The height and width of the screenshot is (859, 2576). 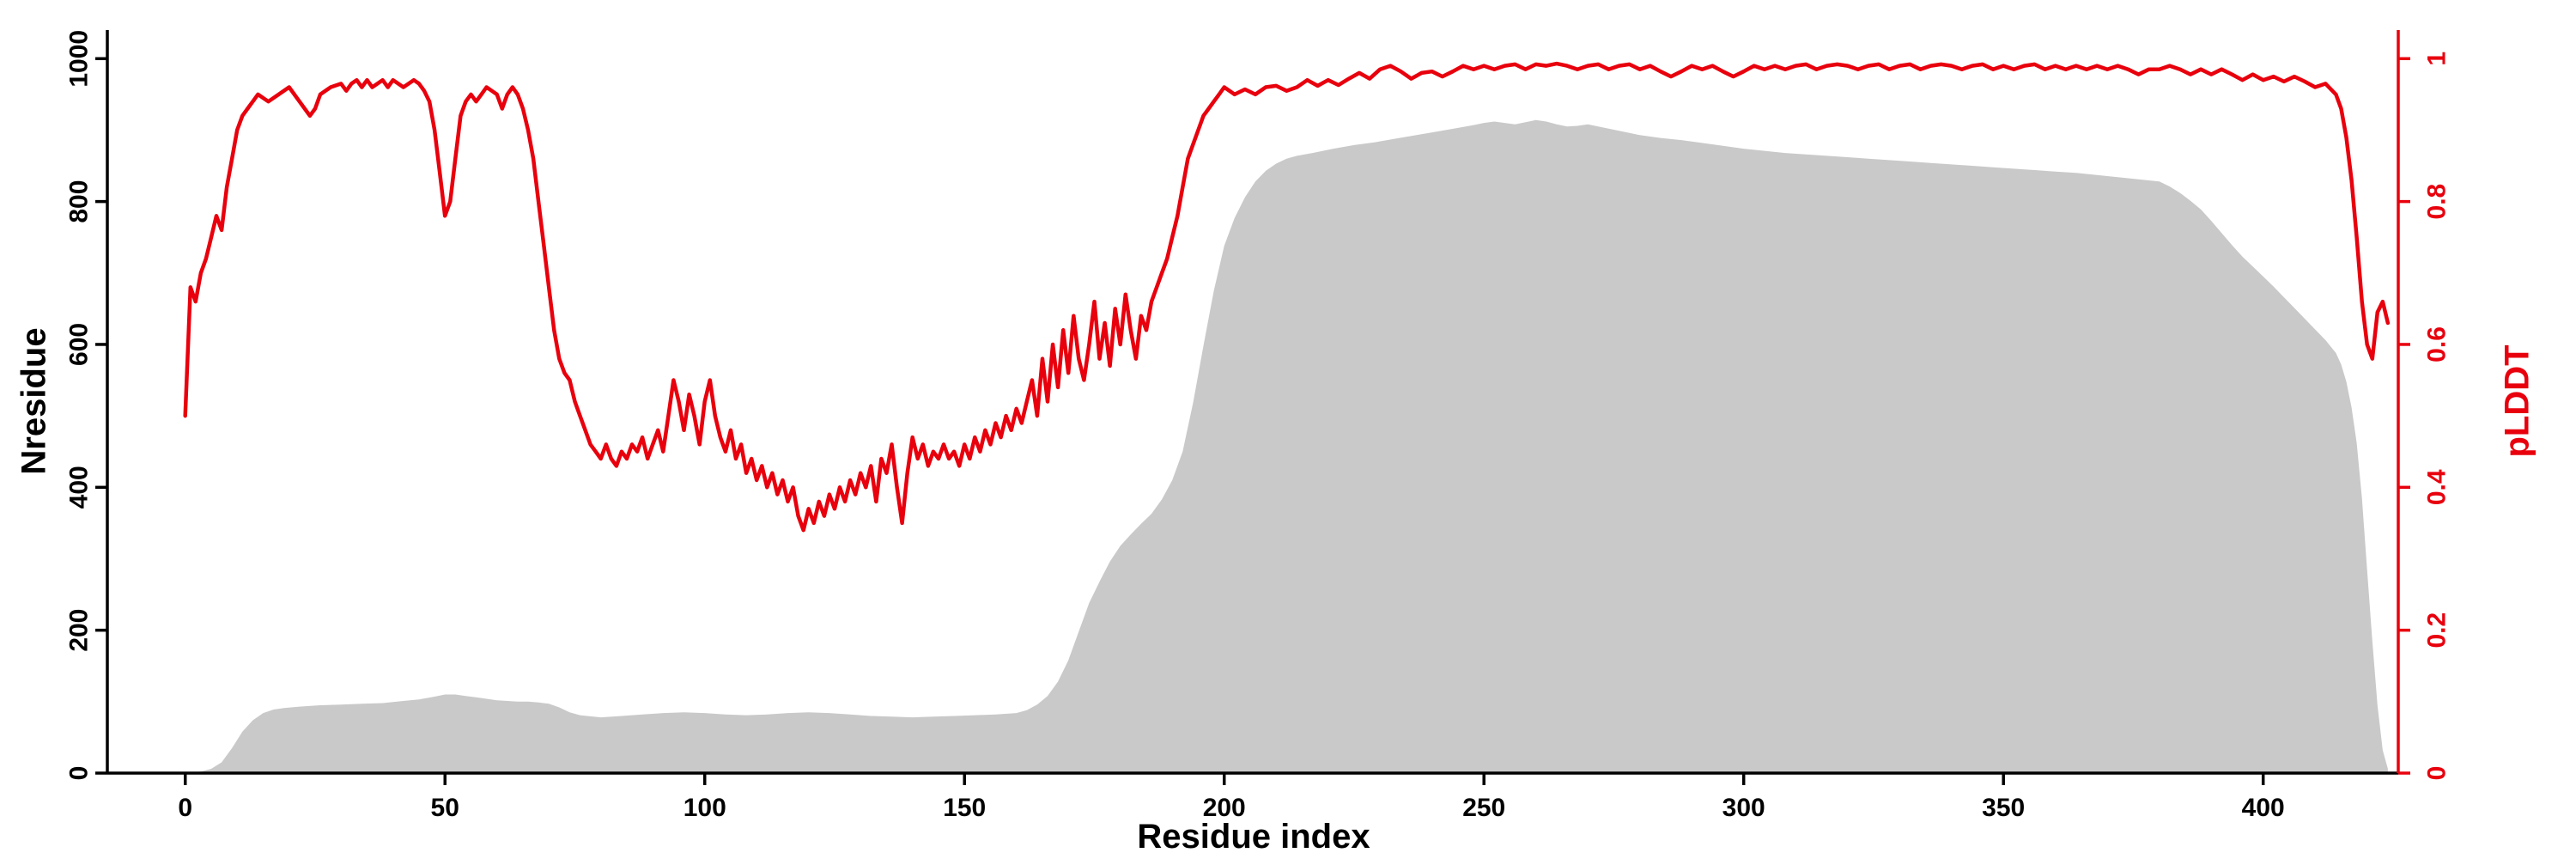 What do you see at coordinates (445, 808) in the screenshot?
I see `x-tick-label: 50` at bounding box center [445, 808].